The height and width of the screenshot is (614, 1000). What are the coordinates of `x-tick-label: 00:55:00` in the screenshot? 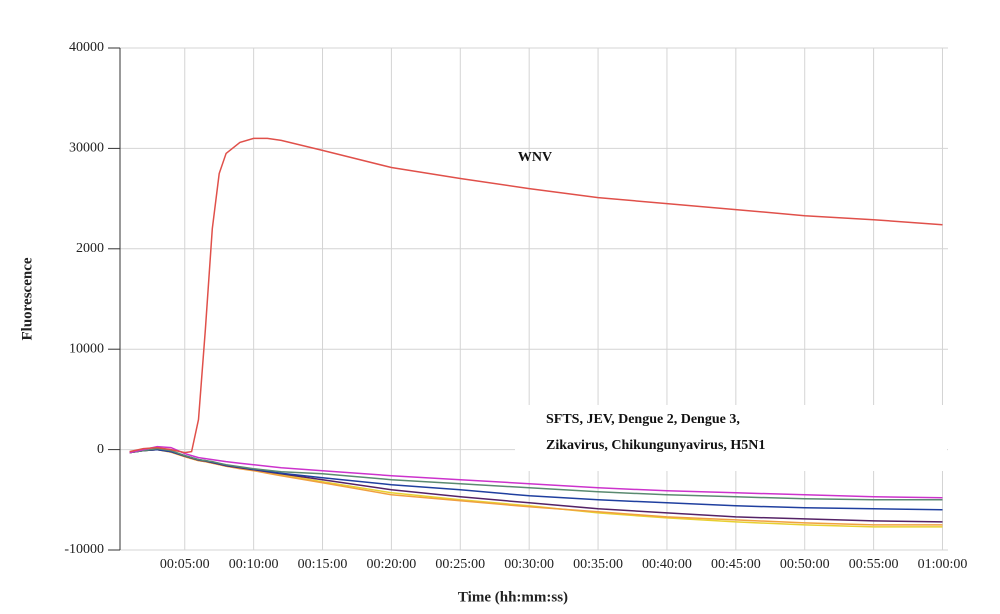 It's located at (874, 564).